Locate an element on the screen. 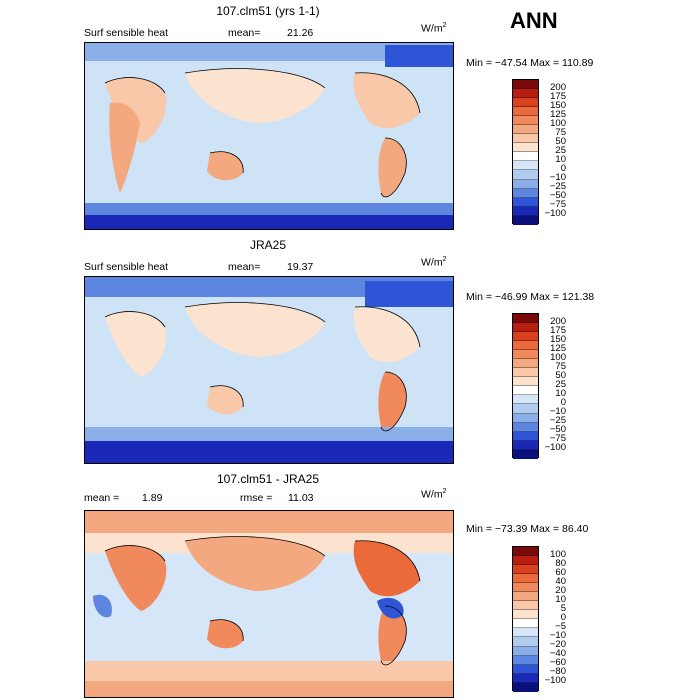  panel3-map is located at coordinates (269, 604).